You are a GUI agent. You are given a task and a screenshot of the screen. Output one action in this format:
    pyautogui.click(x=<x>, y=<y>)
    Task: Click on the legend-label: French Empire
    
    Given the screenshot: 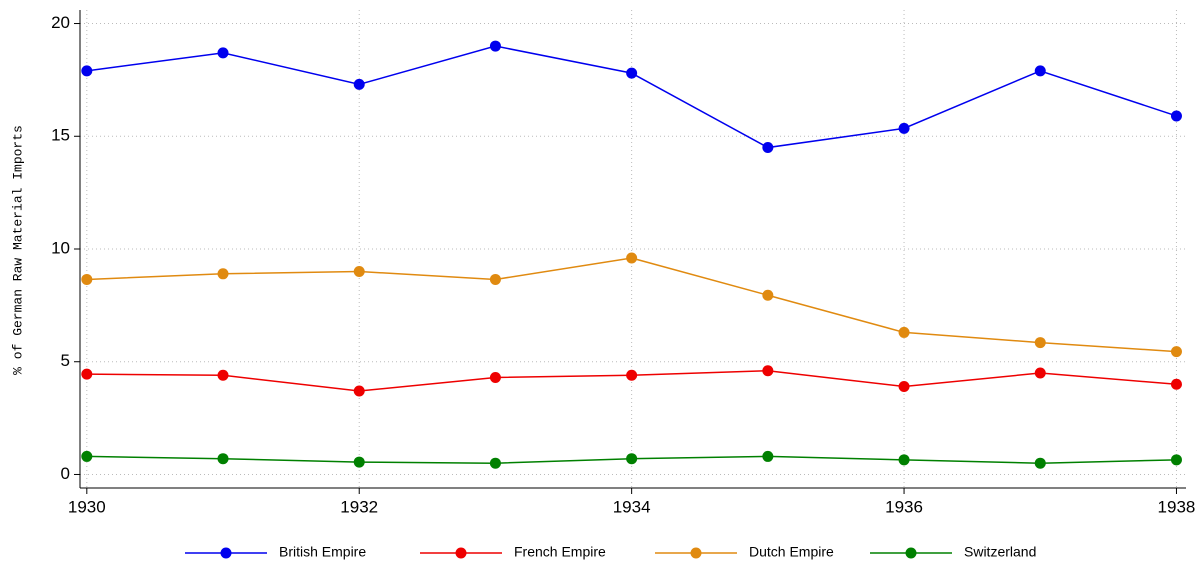 What is the action you would take?
    pyautogui.click(x=560, y=552)
    